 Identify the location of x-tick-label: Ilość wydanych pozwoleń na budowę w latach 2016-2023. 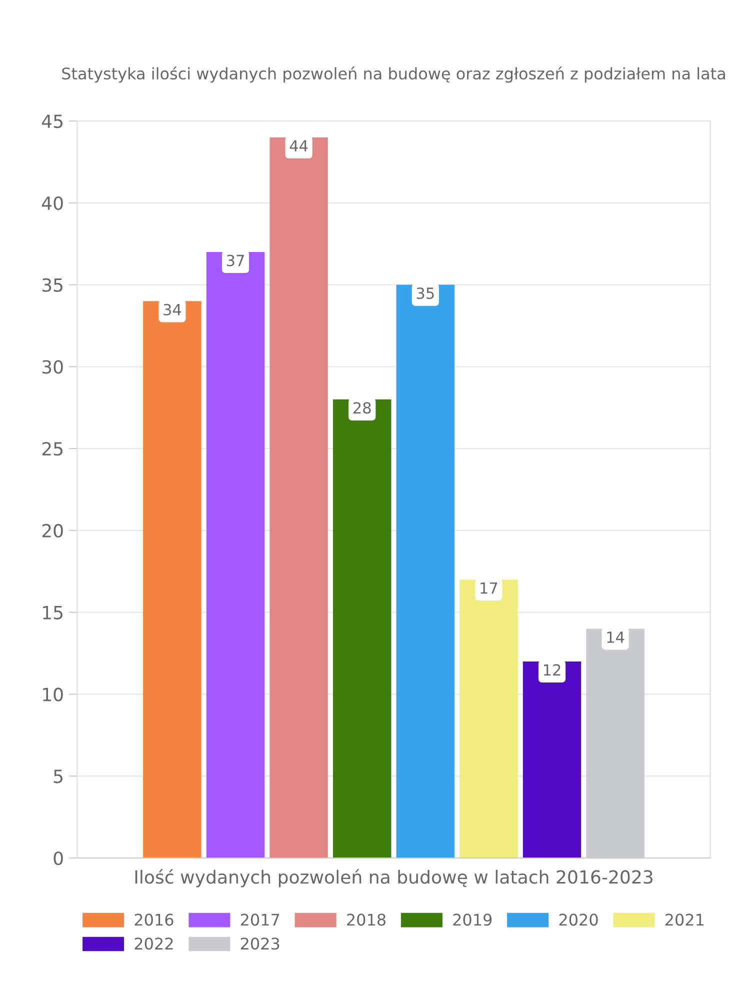
(393, 878).